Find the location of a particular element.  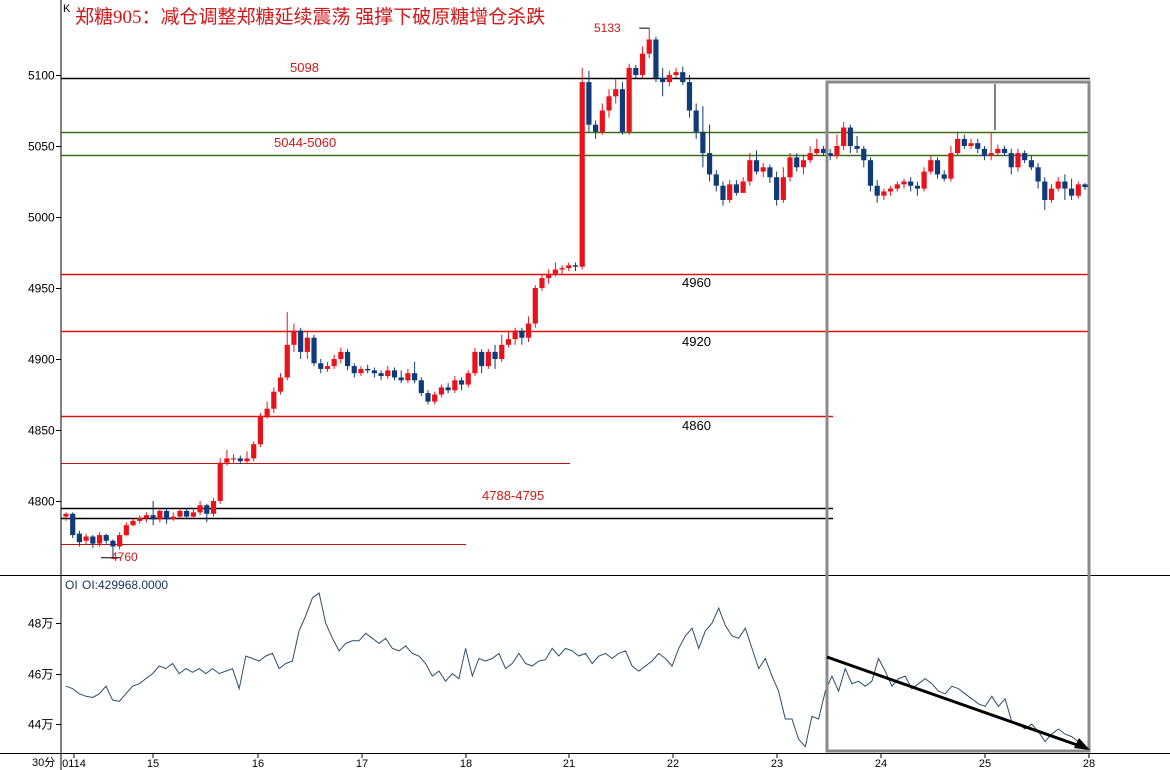

level-label: 5044-5060 is located at coordinates (305, 142).